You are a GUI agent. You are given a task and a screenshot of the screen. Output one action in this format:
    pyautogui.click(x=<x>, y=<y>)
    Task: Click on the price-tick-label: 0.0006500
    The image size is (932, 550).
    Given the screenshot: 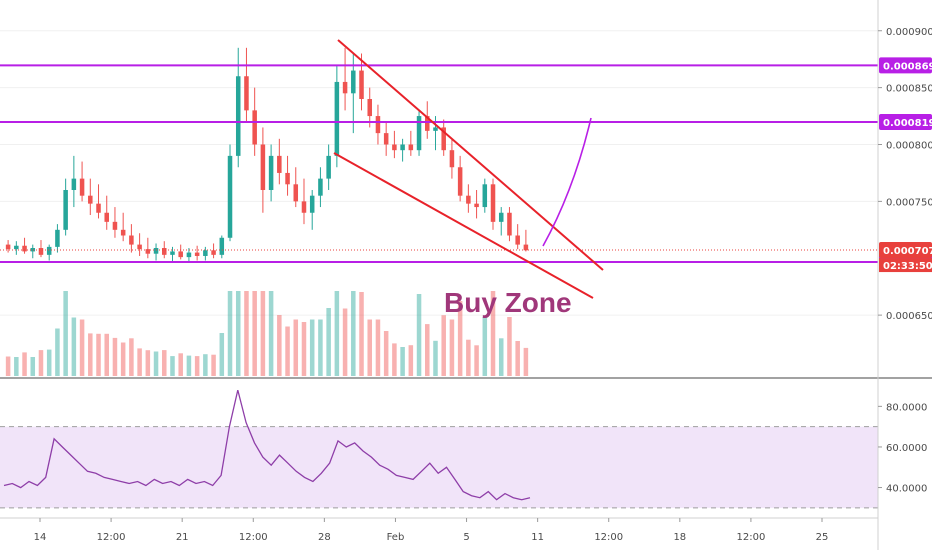 What is the action you would take?
    pyautogui.click(x=909, y=316)
    